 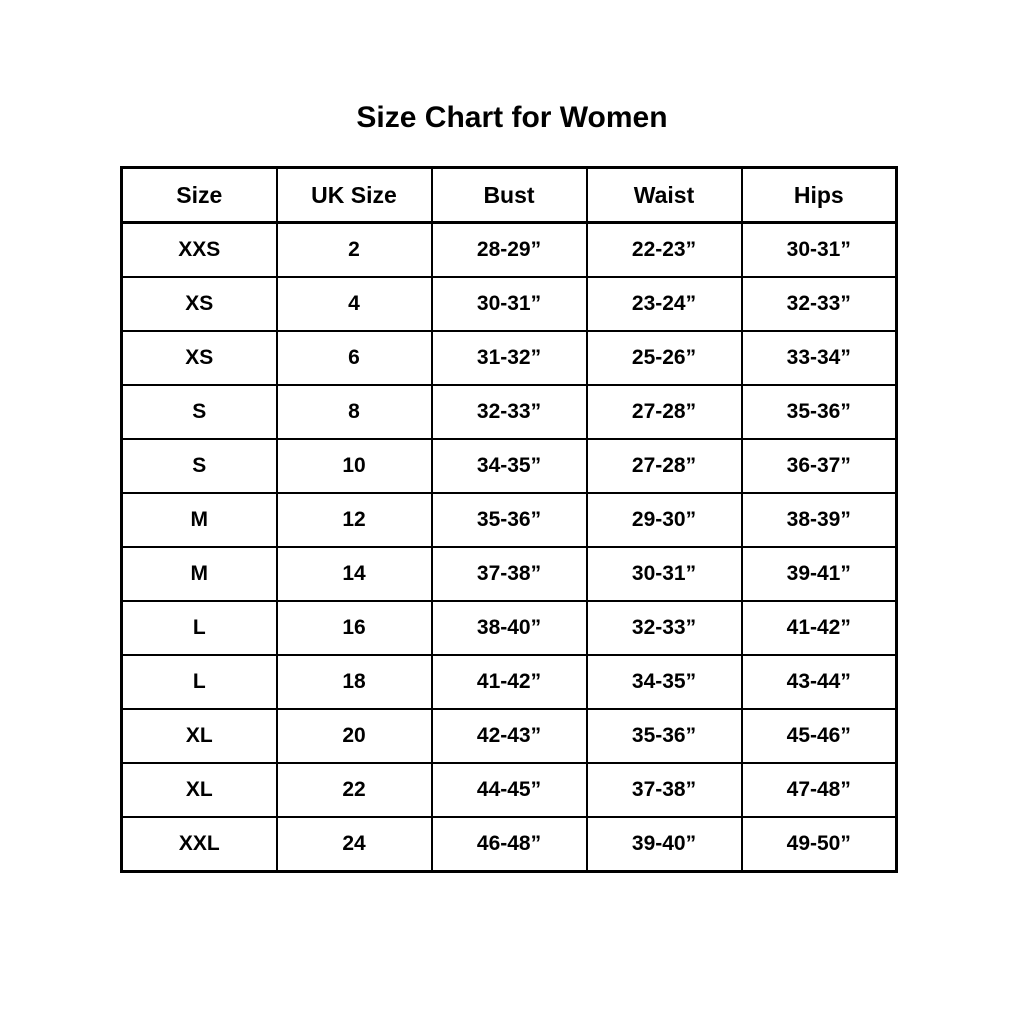 I want to click on table-cell: 16, so click(x=354, y=628).